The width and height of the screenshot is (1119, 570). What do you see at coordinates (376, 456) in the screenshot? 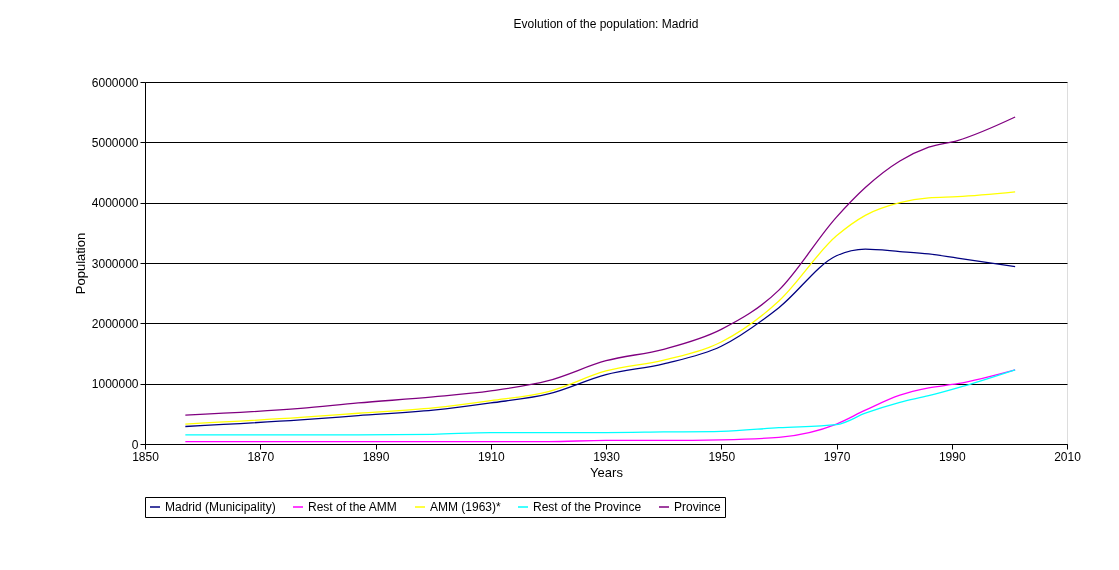
I see `x-tick-label: 1890` at bounding box center [376, 456].